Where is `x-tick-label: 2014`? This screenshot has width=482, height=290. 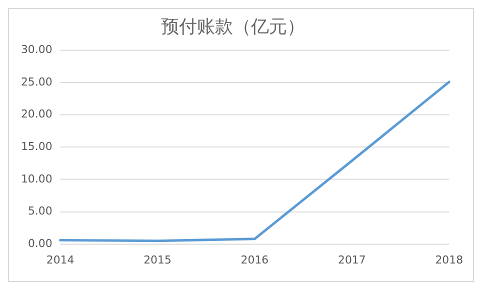
x-tick-label: 2014 is located at coordinates (60, 259).